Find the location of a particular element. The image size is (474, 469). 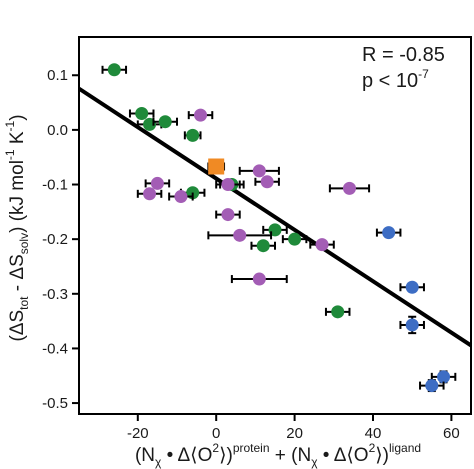

y-tick-label: -0.4 is located at coordinates (55, 348).